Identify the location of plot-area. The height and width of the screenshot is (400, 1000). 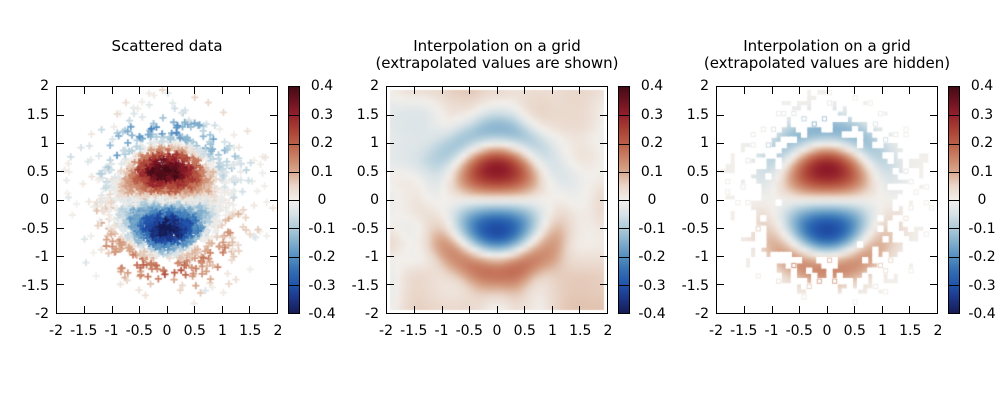
(827, 200).